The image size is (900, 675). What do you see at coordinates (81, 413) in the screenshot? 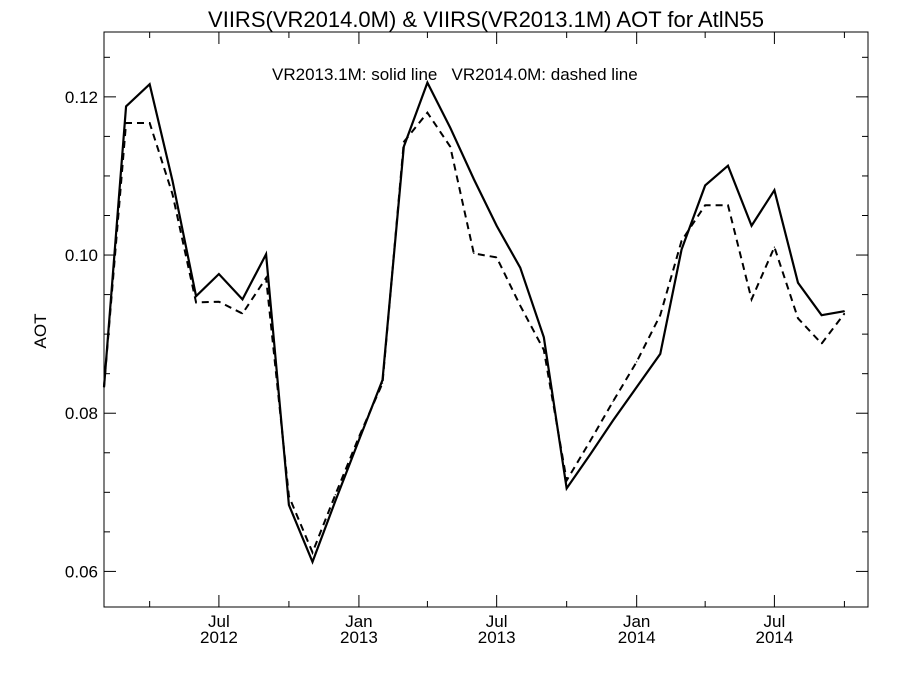
I see `y-tick-label: 0.08` at bounding box center [81, 413].